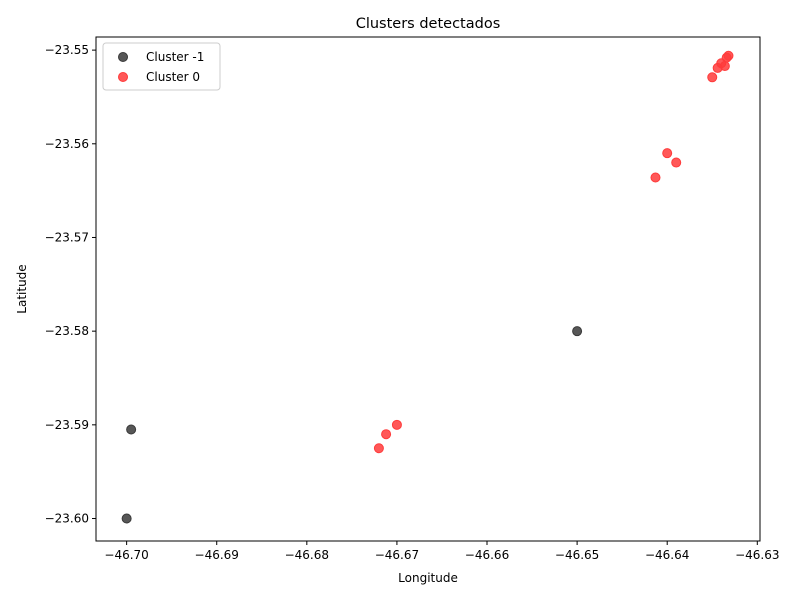  I want to click on y-tick-label: −23.59, so click(67, 425).